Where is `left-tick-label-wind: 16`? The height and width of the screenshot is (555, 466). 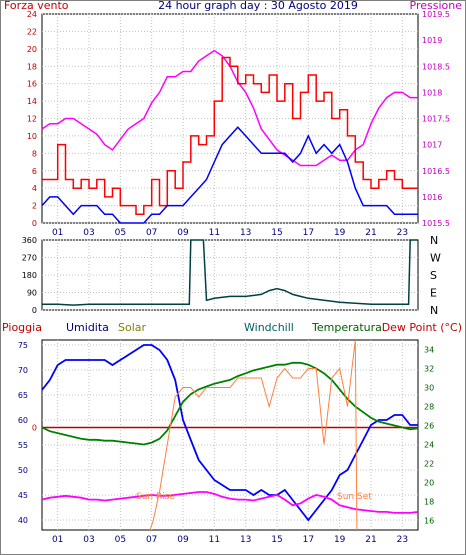 left-tick-label-wind: 16 is located at coordinates (32, 84).